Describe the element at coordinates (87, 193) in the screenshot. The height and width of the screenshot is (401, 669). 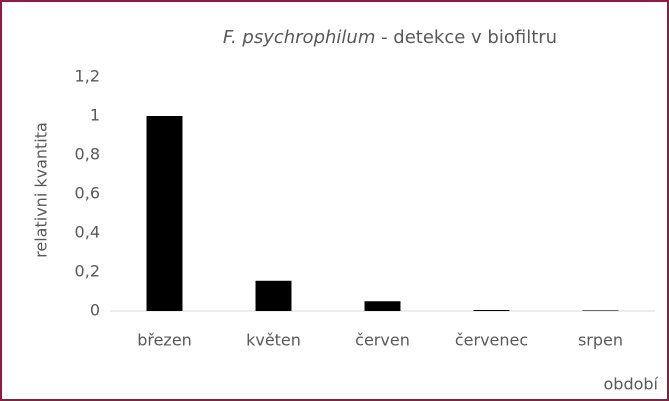
I see `y-tick-label: 0,6` at that location.